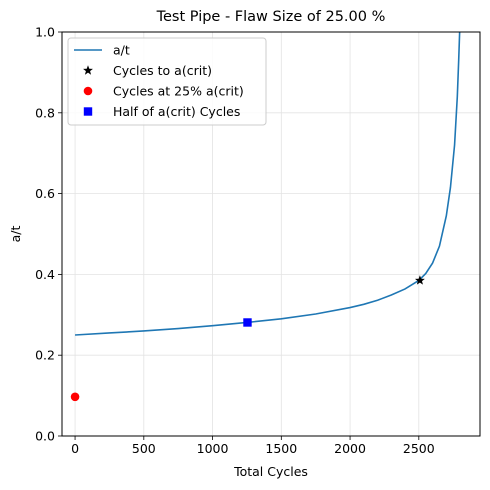 This screenshot has width=490, height=490. Describe the element at coordinates (176, 111) in the screenshot. I see `legend-label-3: Half of a(crit) Cycles` at that location.